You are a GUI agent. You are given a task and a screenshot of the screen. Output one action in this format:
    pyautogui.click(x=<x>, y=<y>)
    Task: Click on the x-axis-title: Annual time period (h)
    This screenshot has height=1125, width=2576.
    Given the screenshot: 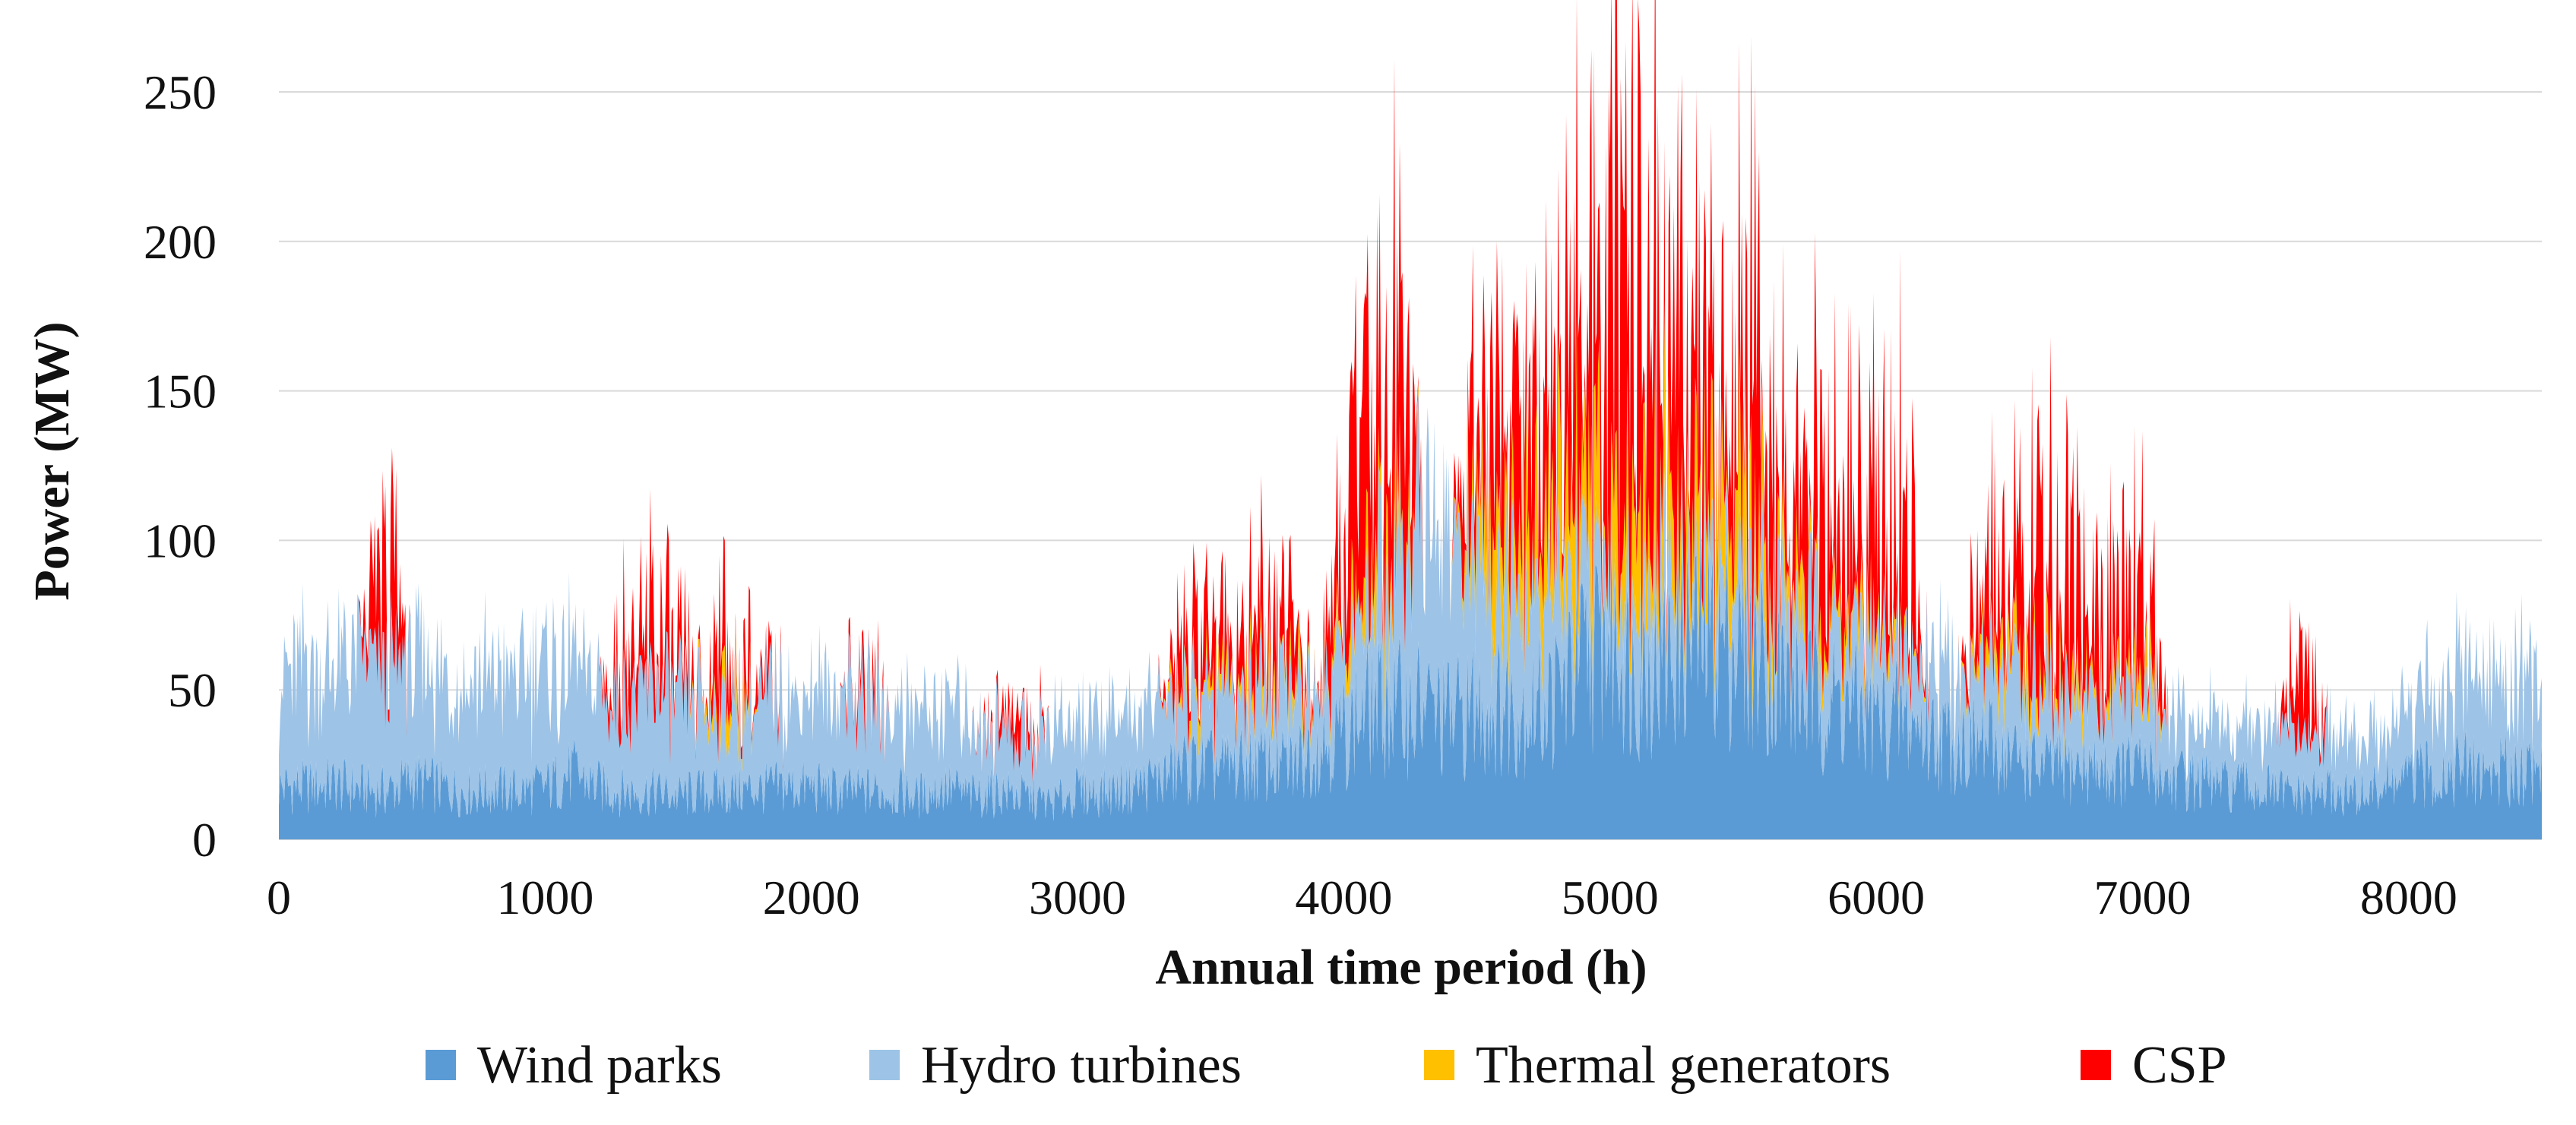 What is the action you would take?
    pyautogui.click(x=1401, y=968)
    